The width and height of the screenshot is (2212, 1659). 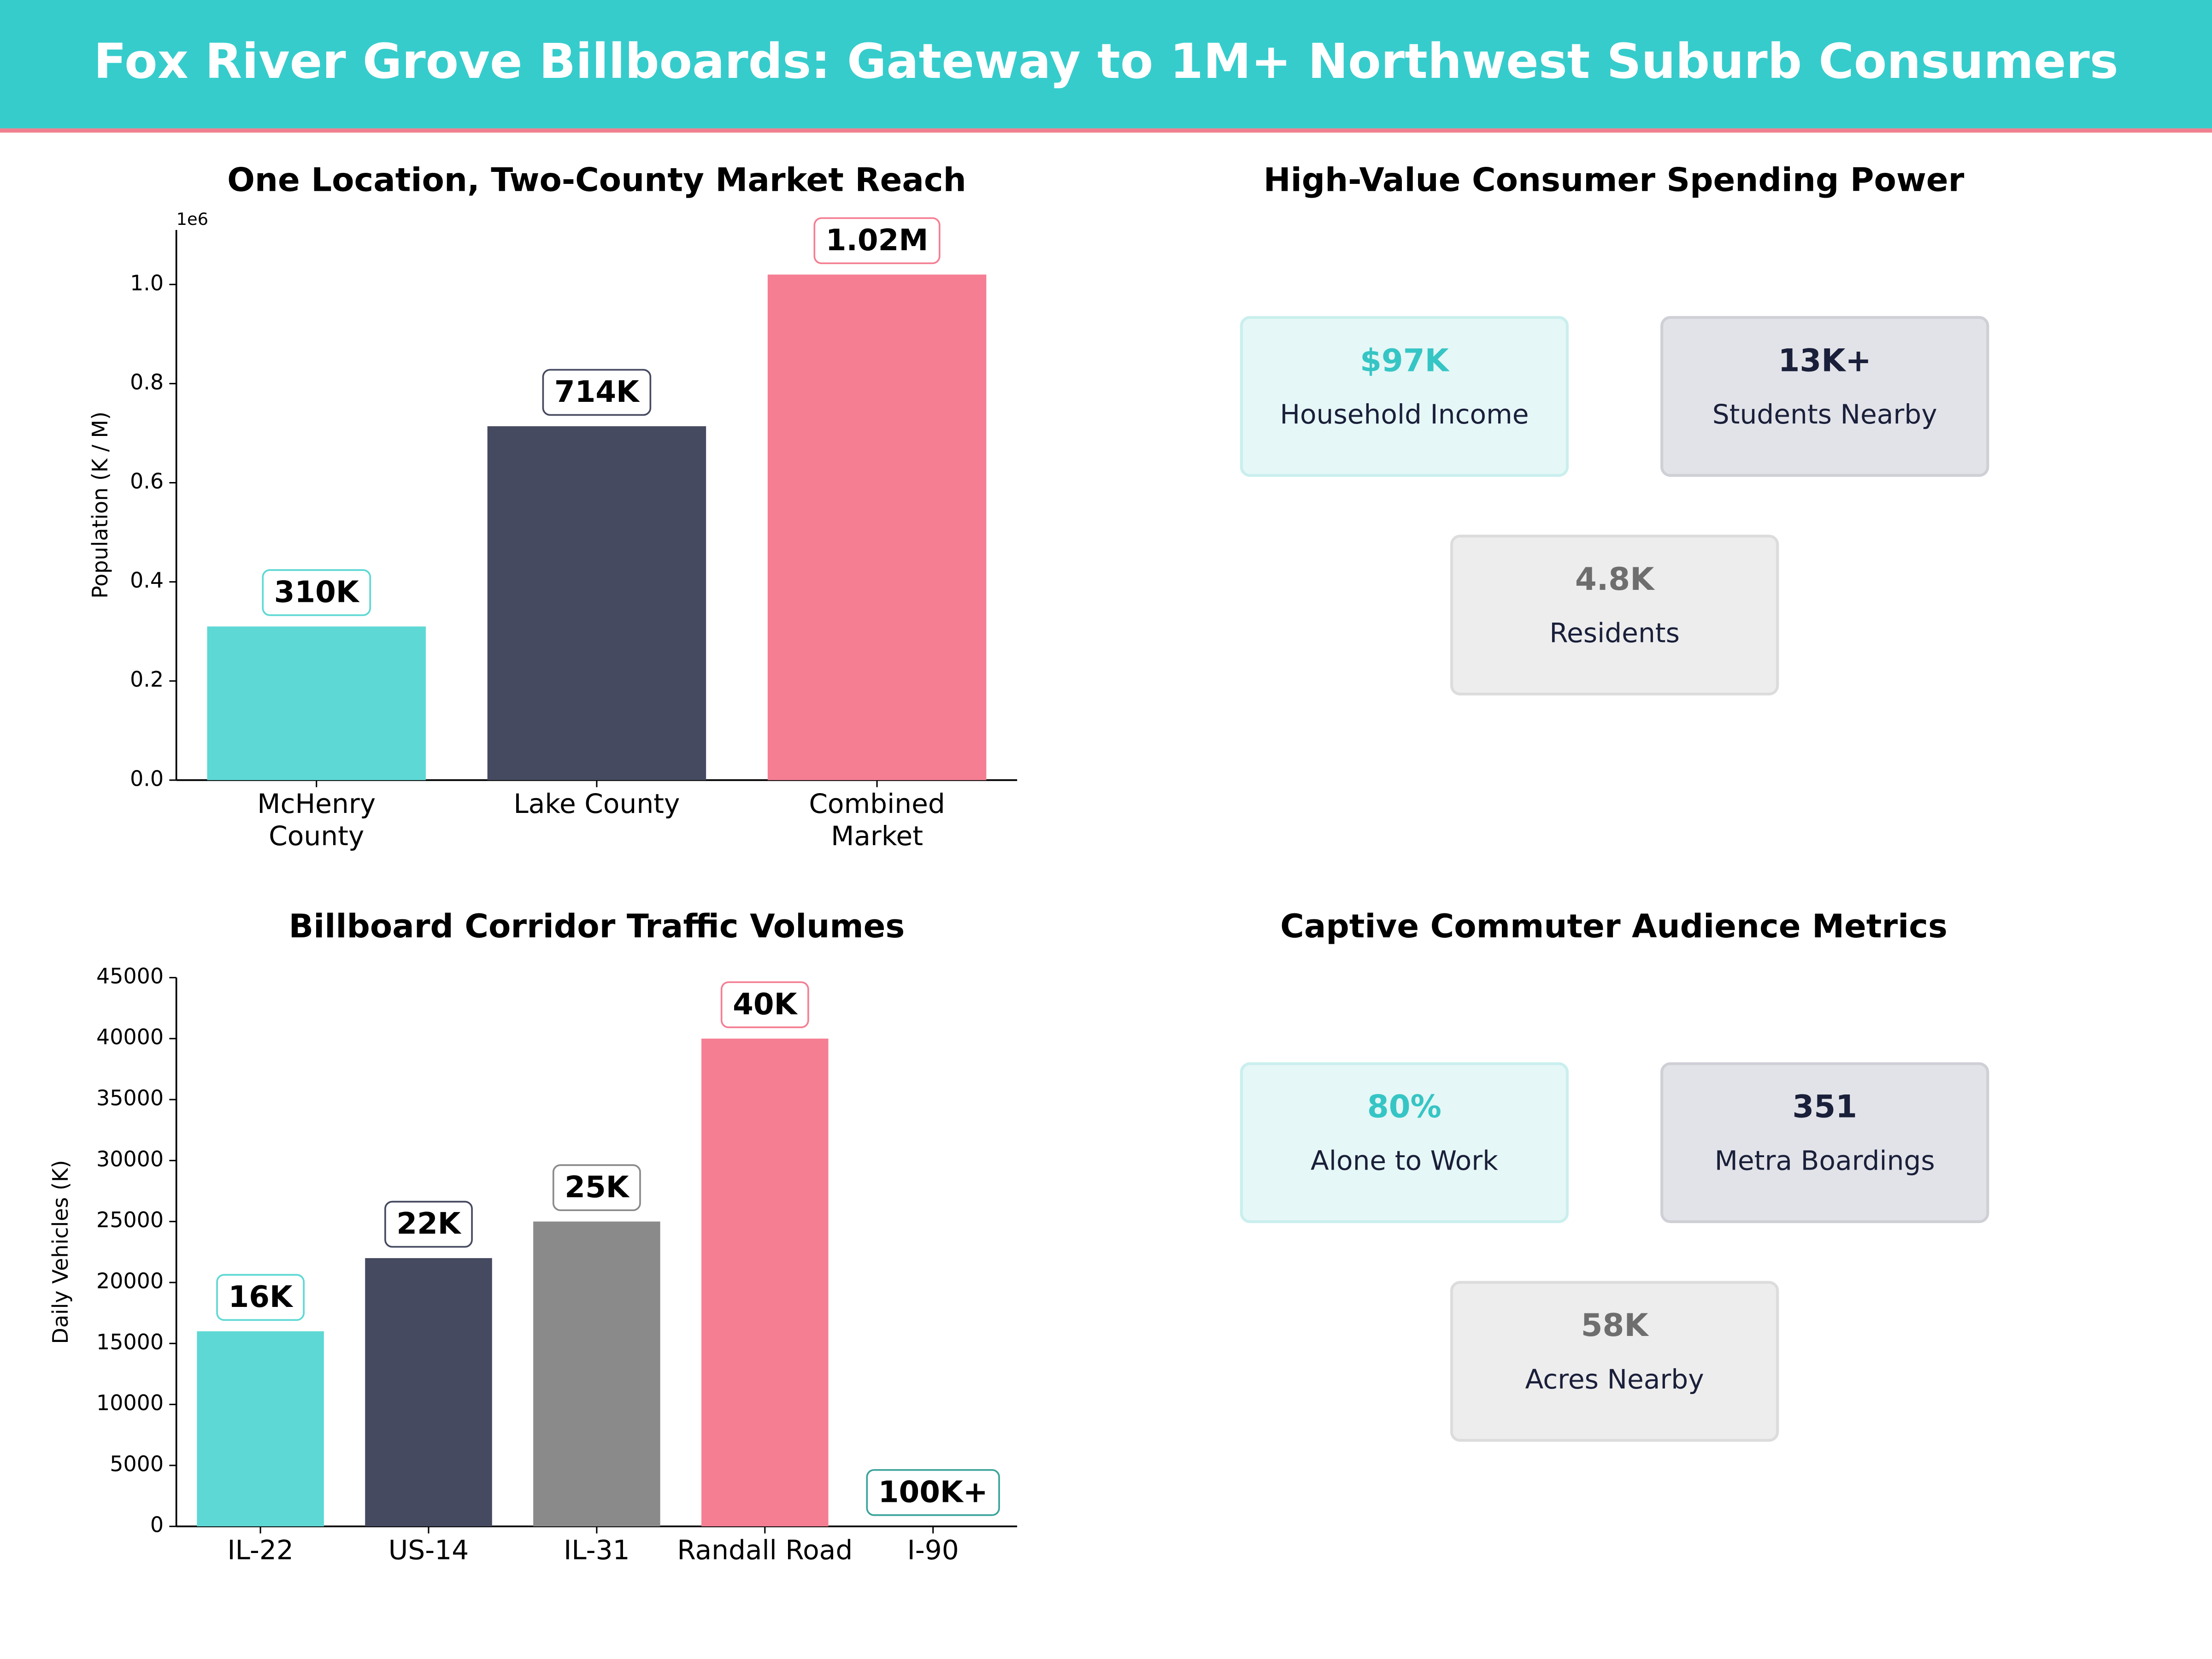 I want to click on kpi-value: 4.8K, so click(x=1615, y=579).